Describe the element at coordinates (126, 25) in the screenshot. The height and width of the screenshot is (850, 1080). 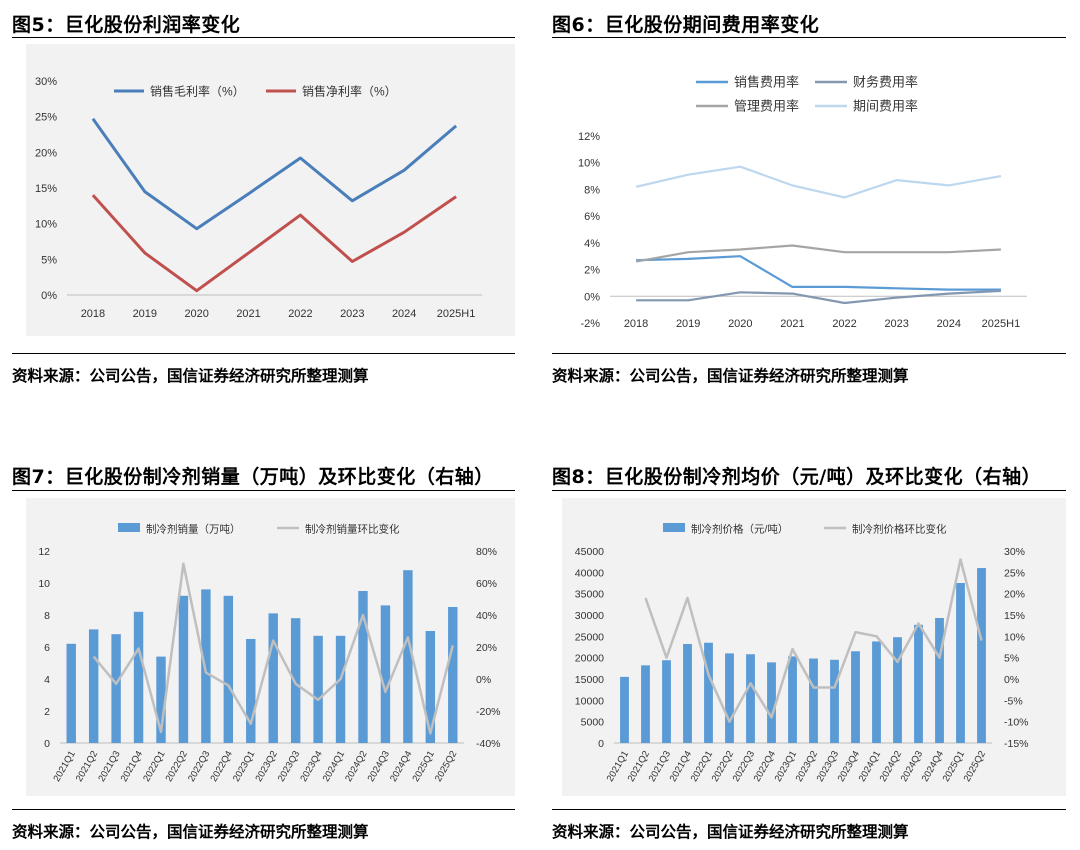
I see `figure-title: 图5：巨化股份利润率变化` at that location.